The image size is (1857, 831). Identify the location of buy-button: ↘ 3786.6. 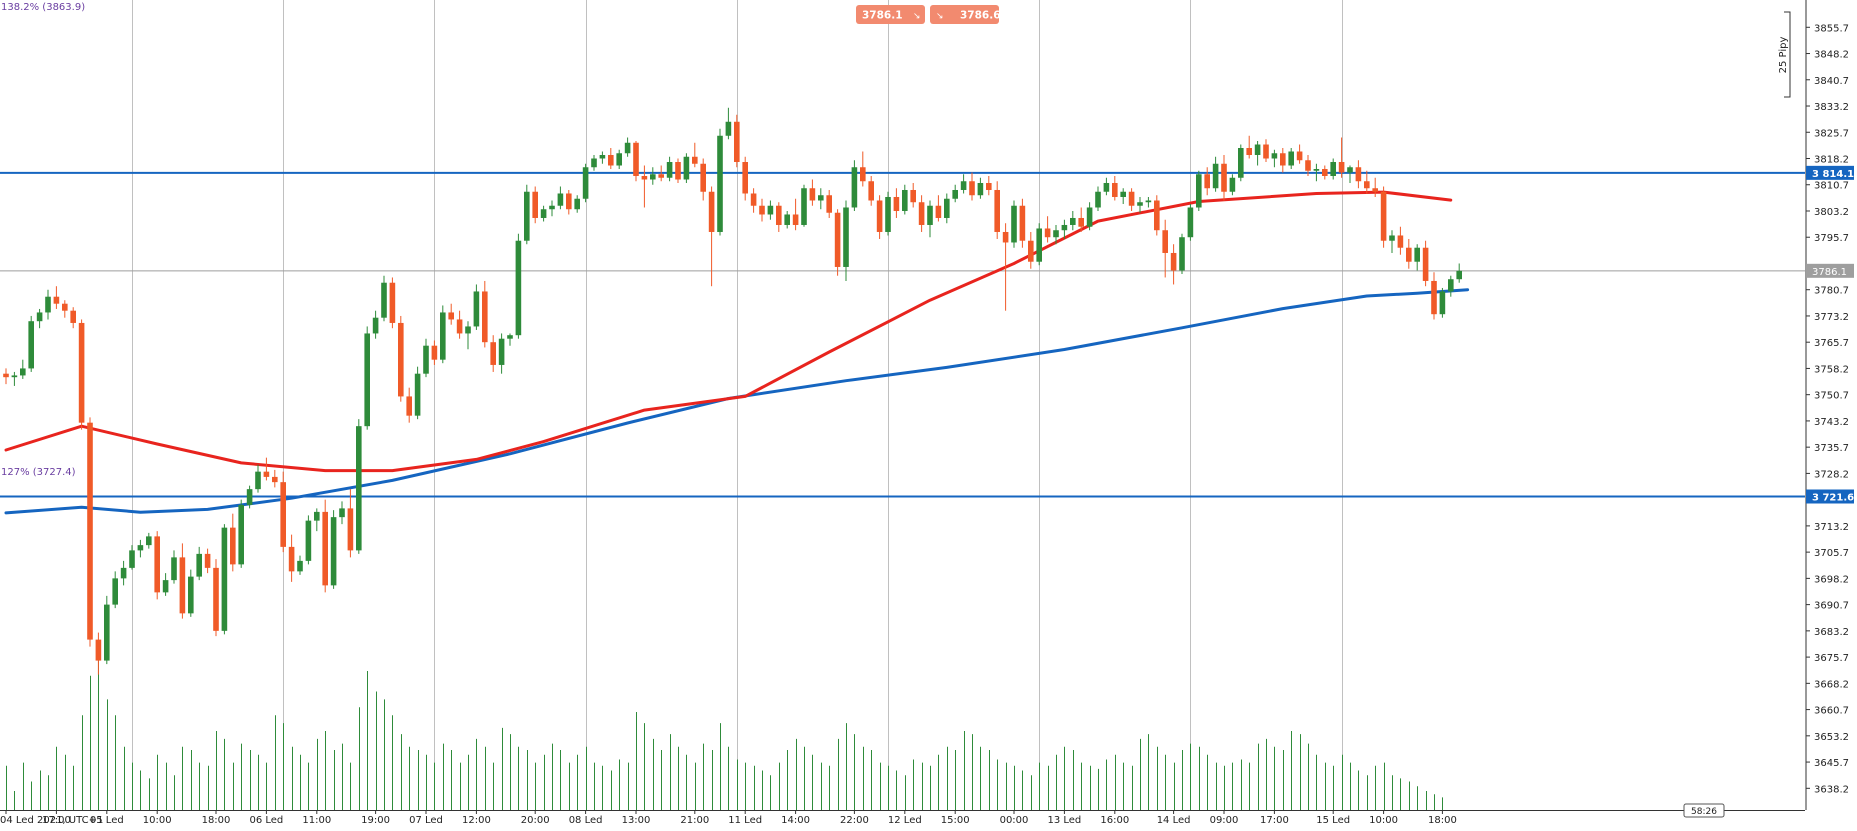
(965, 14).